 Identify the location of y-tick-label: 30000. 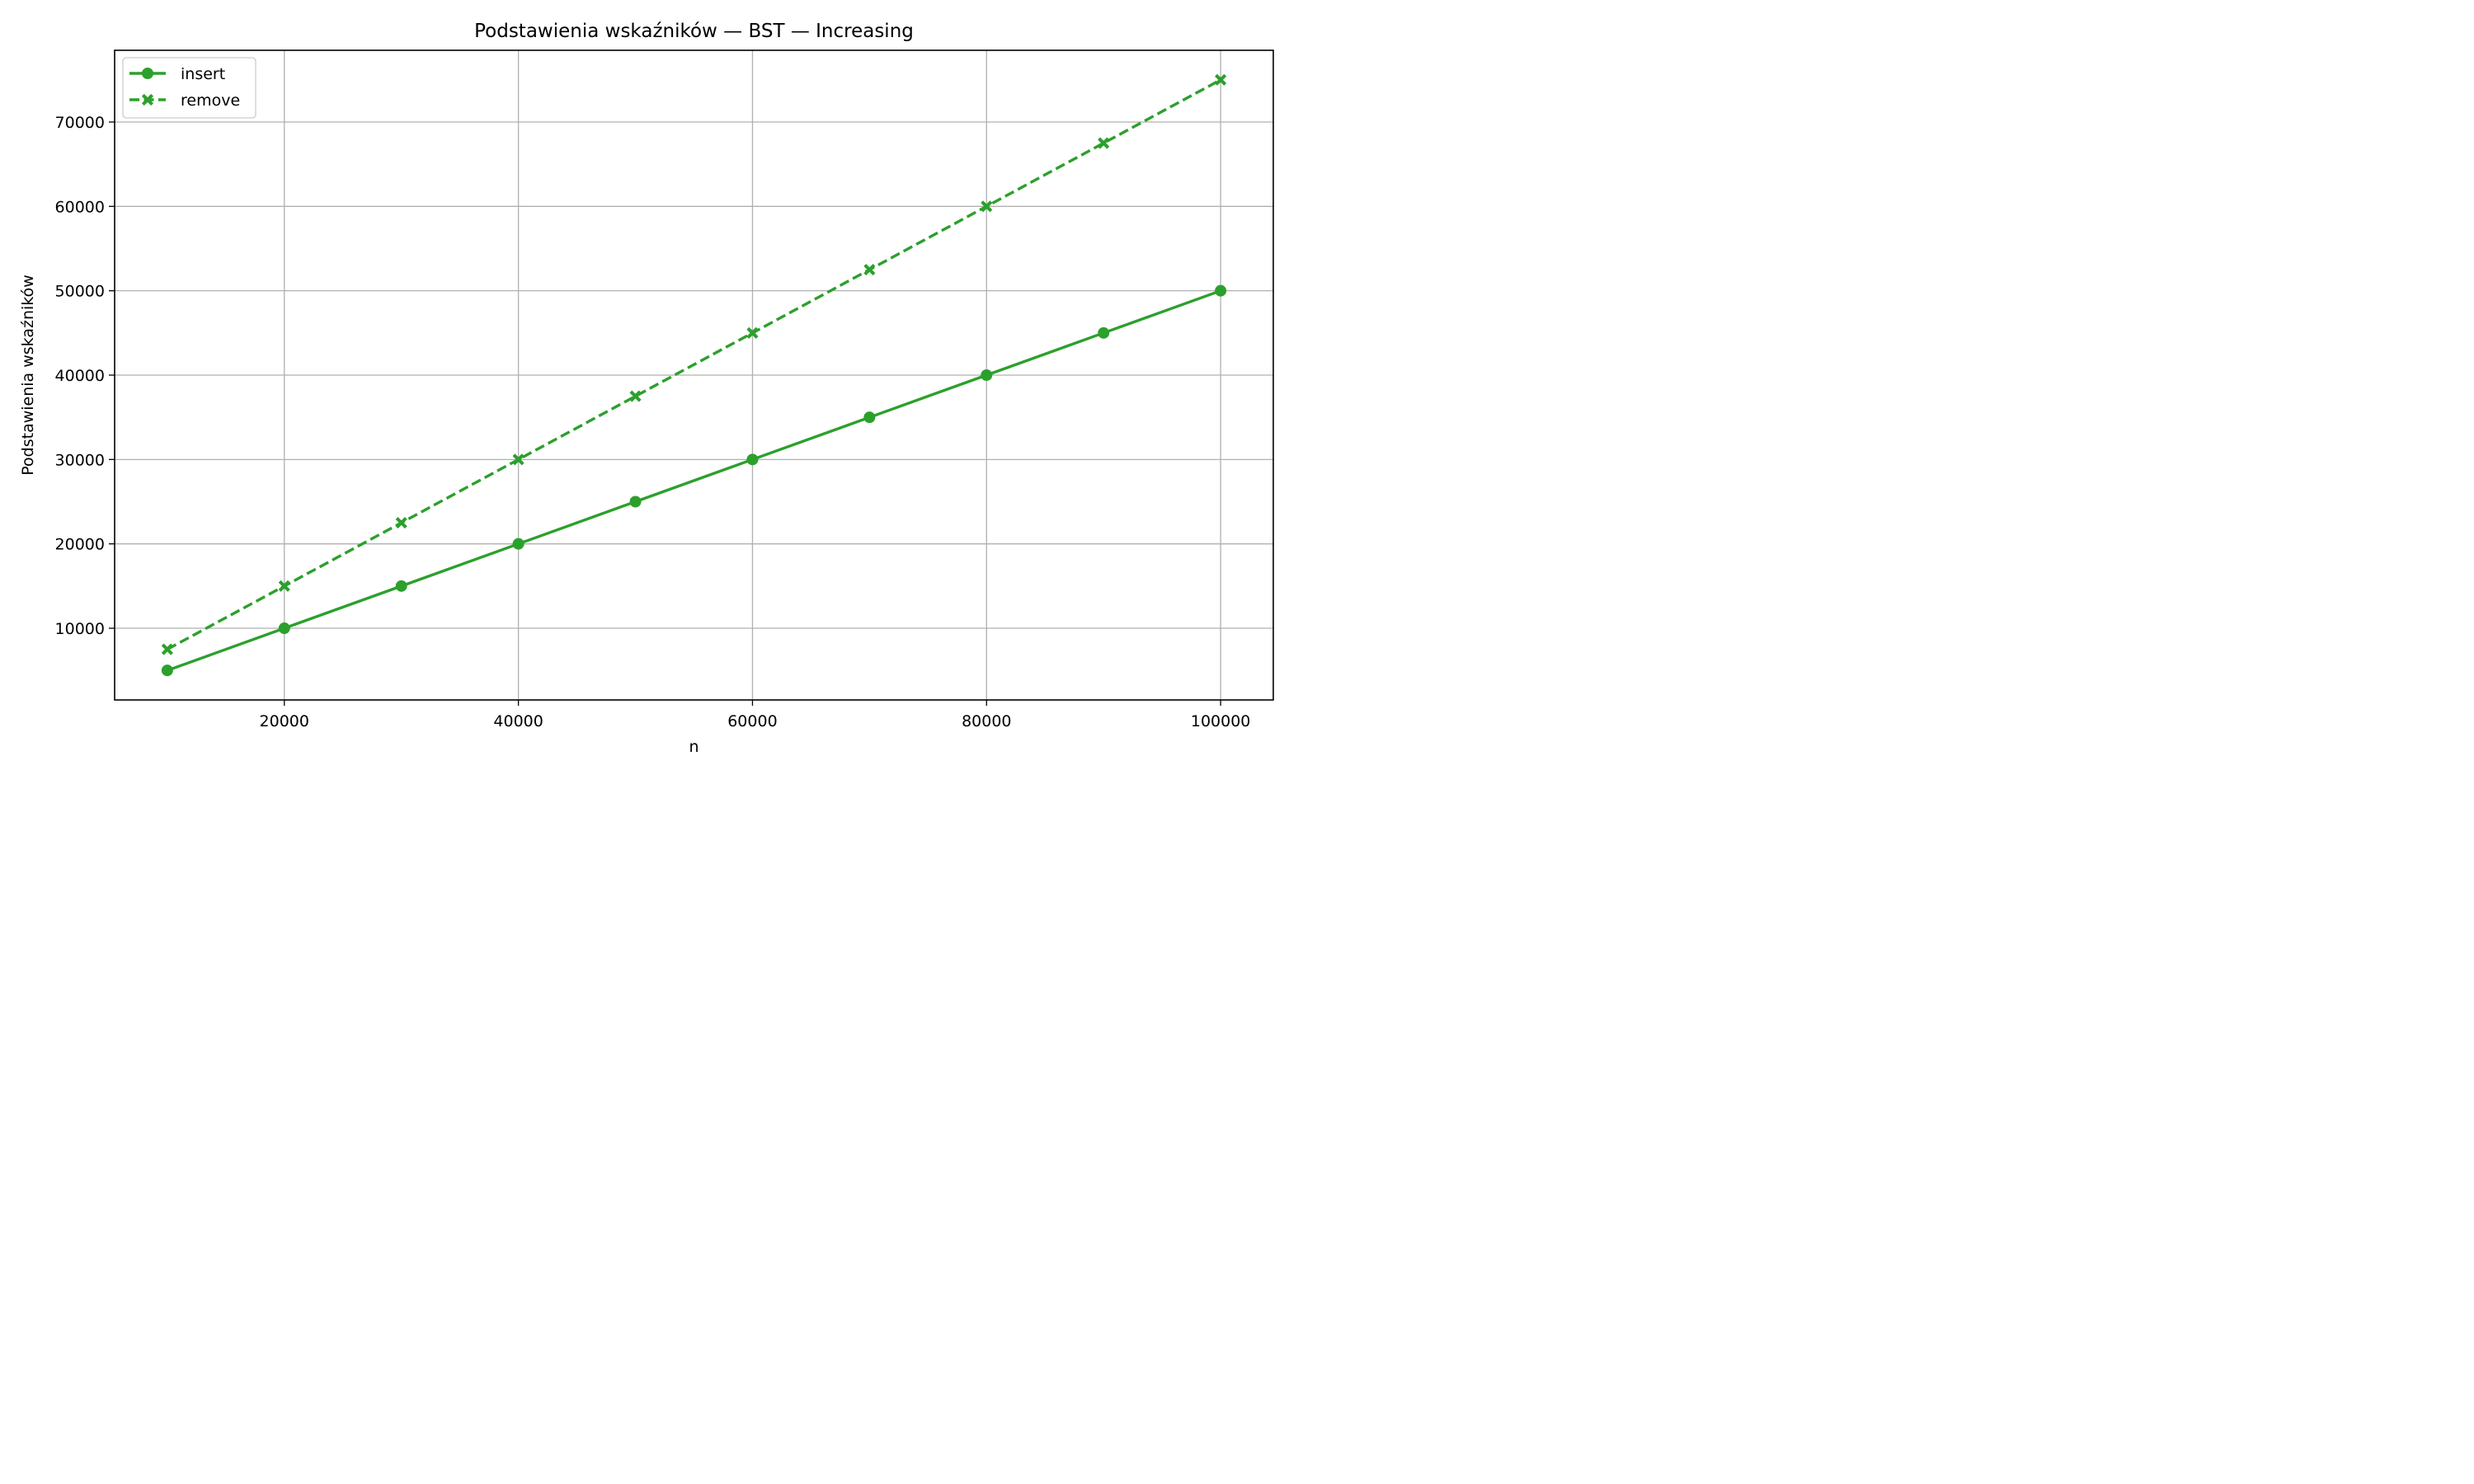
(80, 460).